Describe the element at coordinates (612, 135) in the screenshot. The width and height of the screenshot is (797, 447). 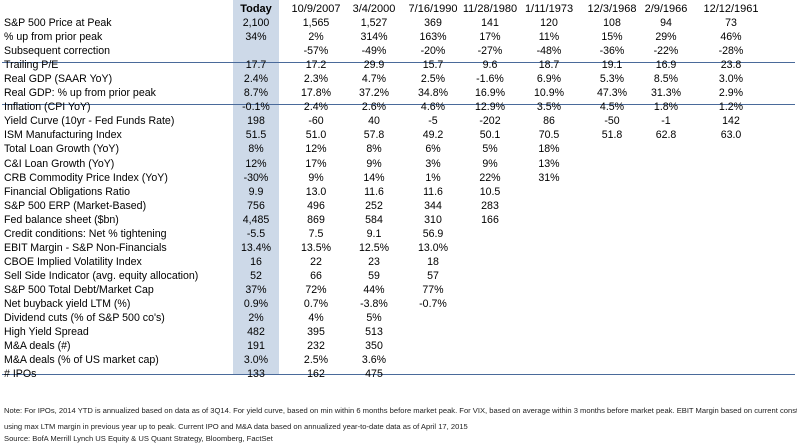
I see `table-cell: 51.8` at that location.